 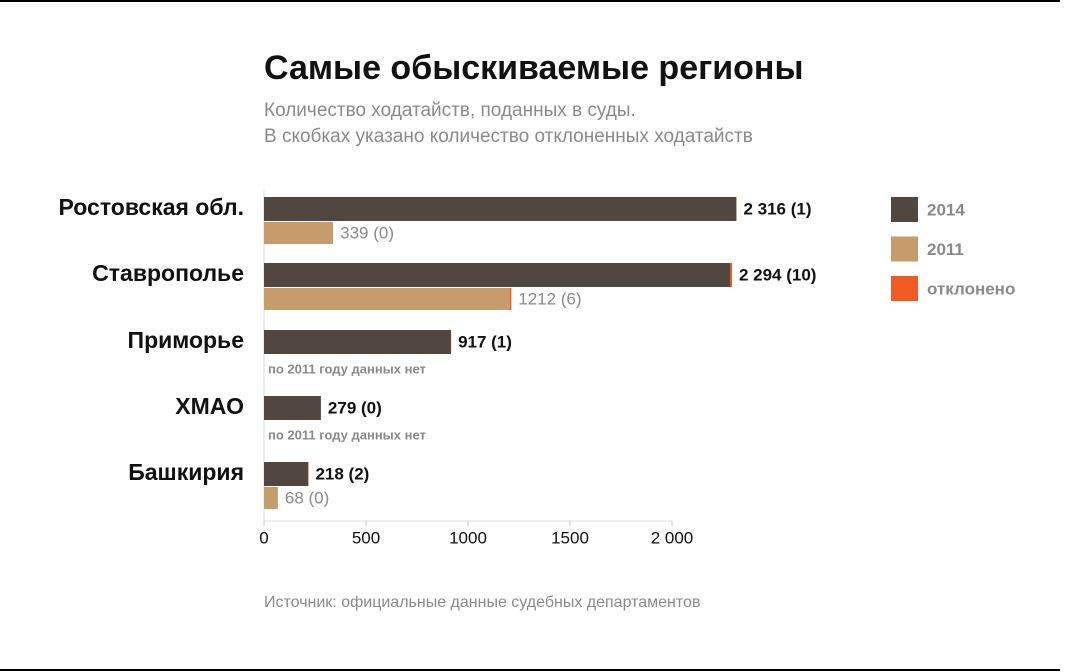 What do you see at coordinates (168, 273) in the screenshot?
I see `category-label: Ставрополье` at bounding box center [168, 273].